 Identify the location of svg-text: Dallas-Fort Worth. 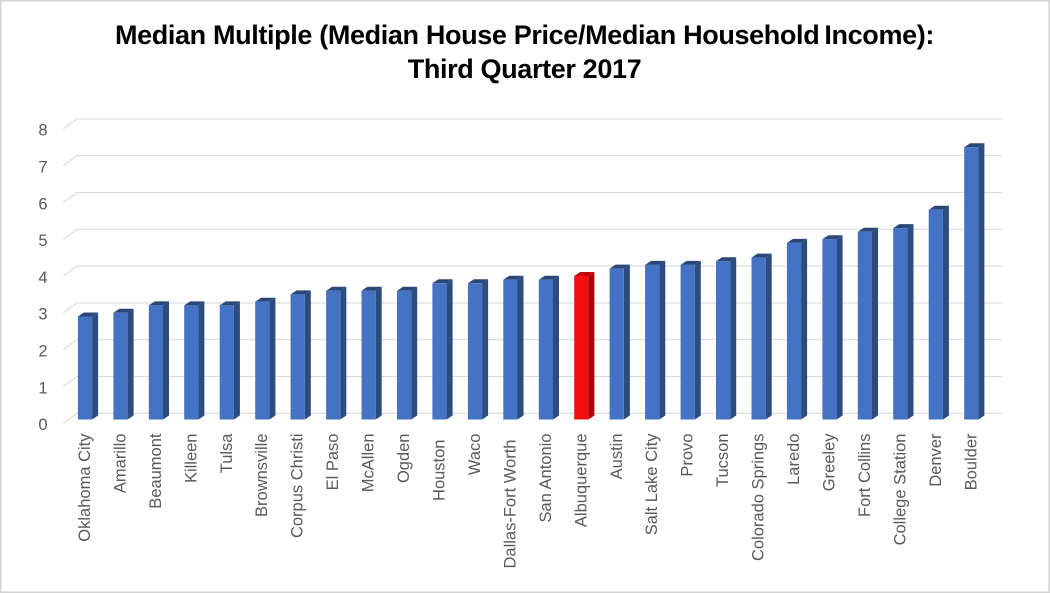
(510, 504).